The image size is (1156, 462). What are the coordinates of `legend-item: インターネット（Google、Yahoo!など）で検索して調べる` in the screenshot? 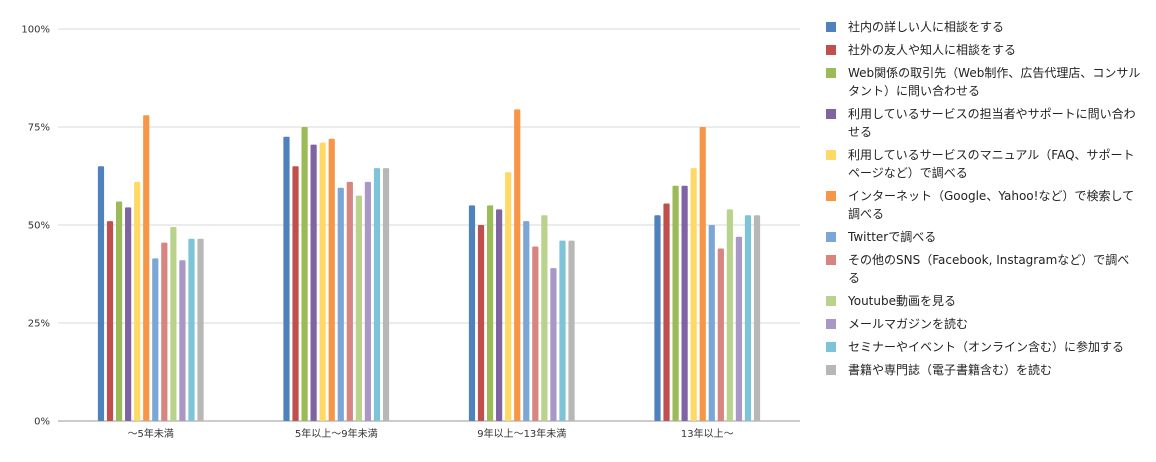 It's located at (983, 205).